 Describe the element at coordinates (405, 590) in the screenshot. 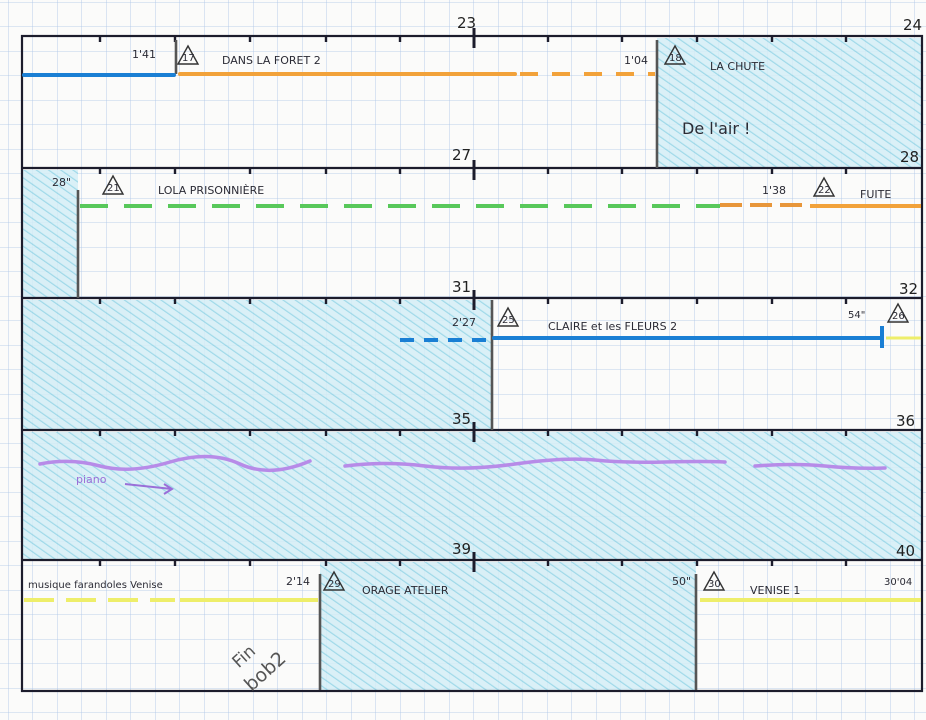

I see `cue29-title: ORAGE ATELIER` at that location.